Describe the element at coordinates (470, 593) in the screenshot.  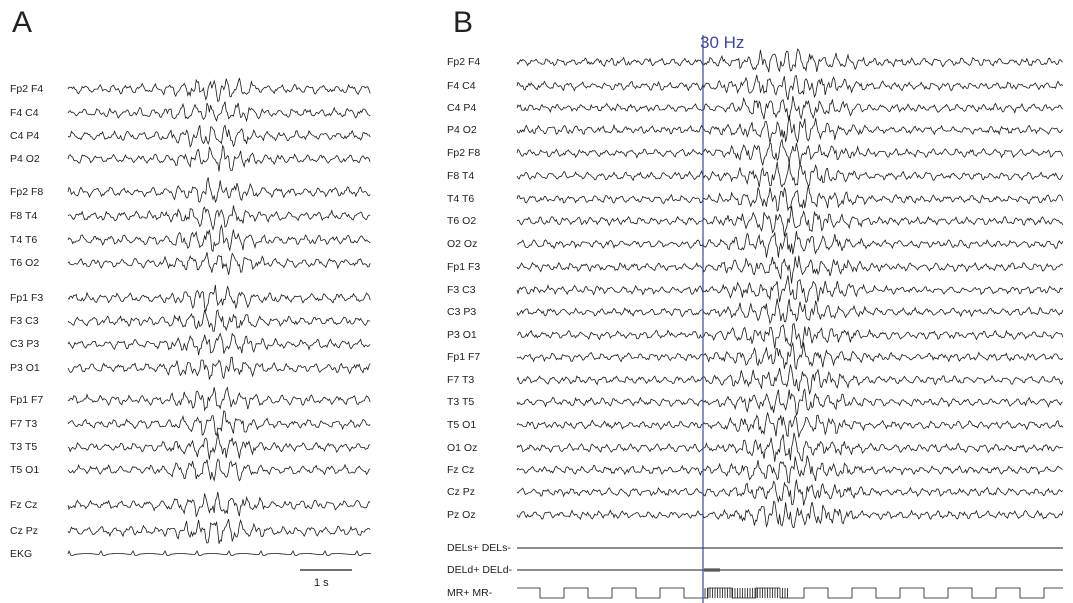
I see `channel-label: MR+ MR-` at that location.